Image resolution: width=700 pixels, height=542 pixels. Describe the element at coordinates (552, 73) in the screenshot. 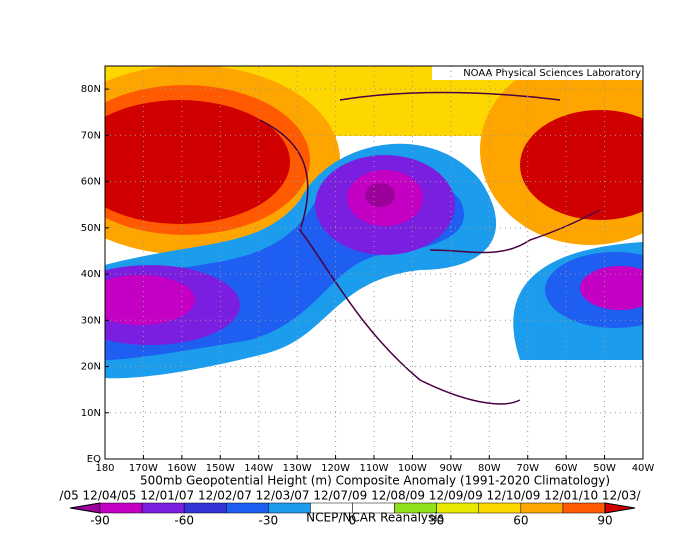

I see `source-label: NOAA Physical Sciences Laboratory` at that location.